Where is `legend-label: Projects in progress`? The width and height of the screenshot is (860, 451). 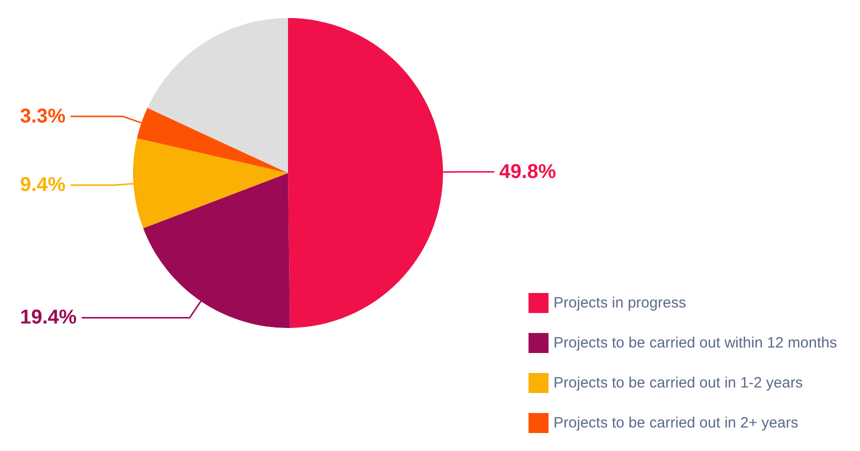
legend-label: Projects in progress is located at coordinates (620, 303).